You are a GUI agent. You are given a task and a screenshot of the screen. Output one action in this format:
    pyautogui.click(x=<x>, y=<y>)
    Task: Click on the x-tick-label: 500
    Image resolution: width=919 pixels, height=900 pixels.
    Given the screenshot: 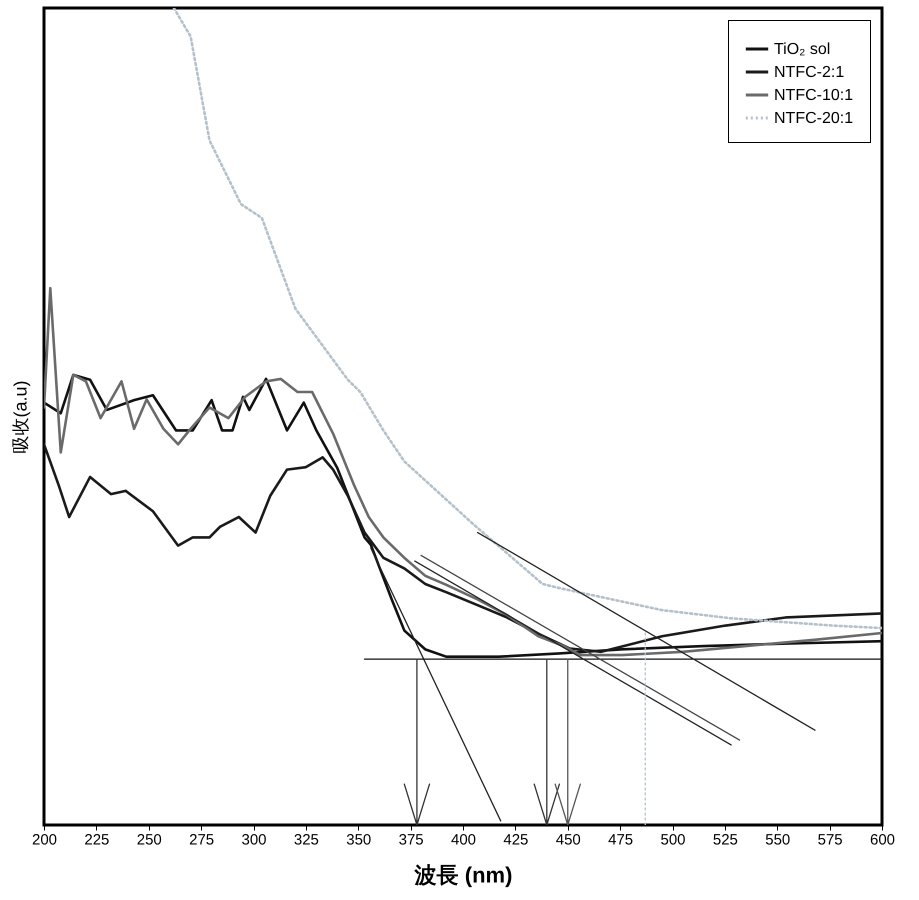 What is the action you would take?
    pyautogui.click(x=673, y=840)
    